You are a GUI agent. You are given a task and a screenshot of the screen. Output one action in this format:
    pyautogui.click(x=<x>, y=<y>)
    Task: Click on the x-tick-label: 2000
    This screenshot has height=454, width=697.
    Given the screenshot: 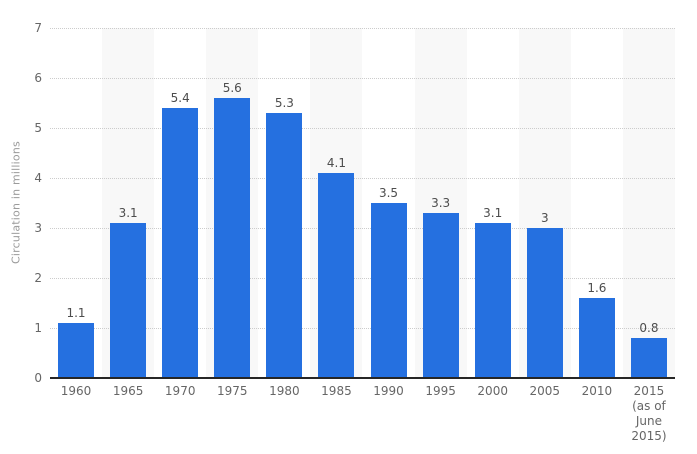 What is the action you would take?
    pyautogui.click(x=492, y=391)
    